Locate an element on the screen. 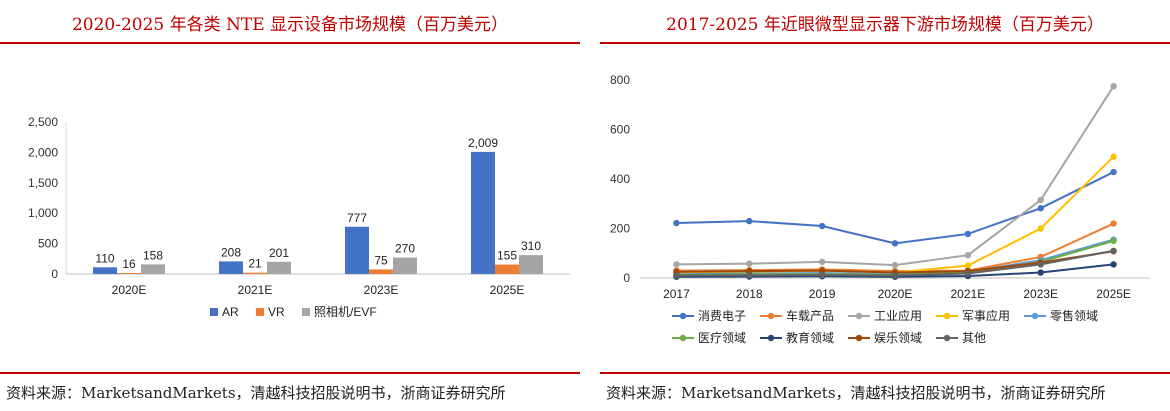 The width and height of the screenshot is (1170, 411). line-x-tick-label: 2020E is located at coordinates (895, 294).